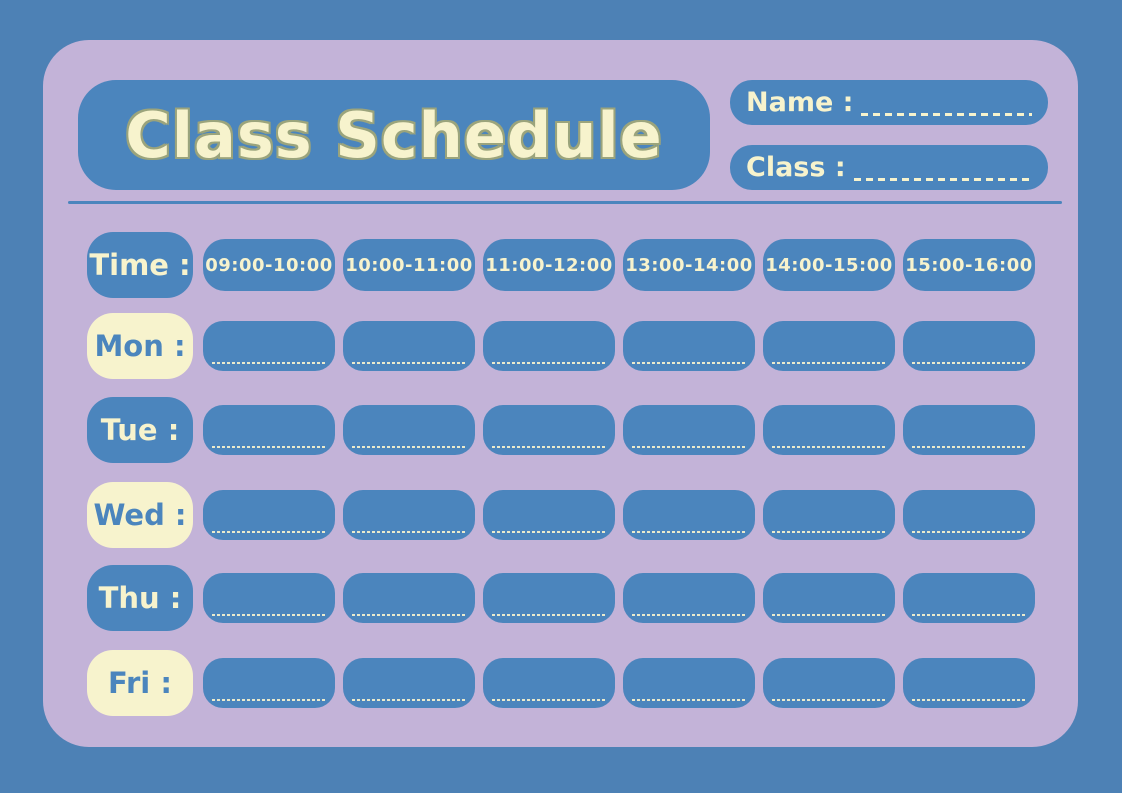  I want to click on name-label: Name :, so click(800, 102).